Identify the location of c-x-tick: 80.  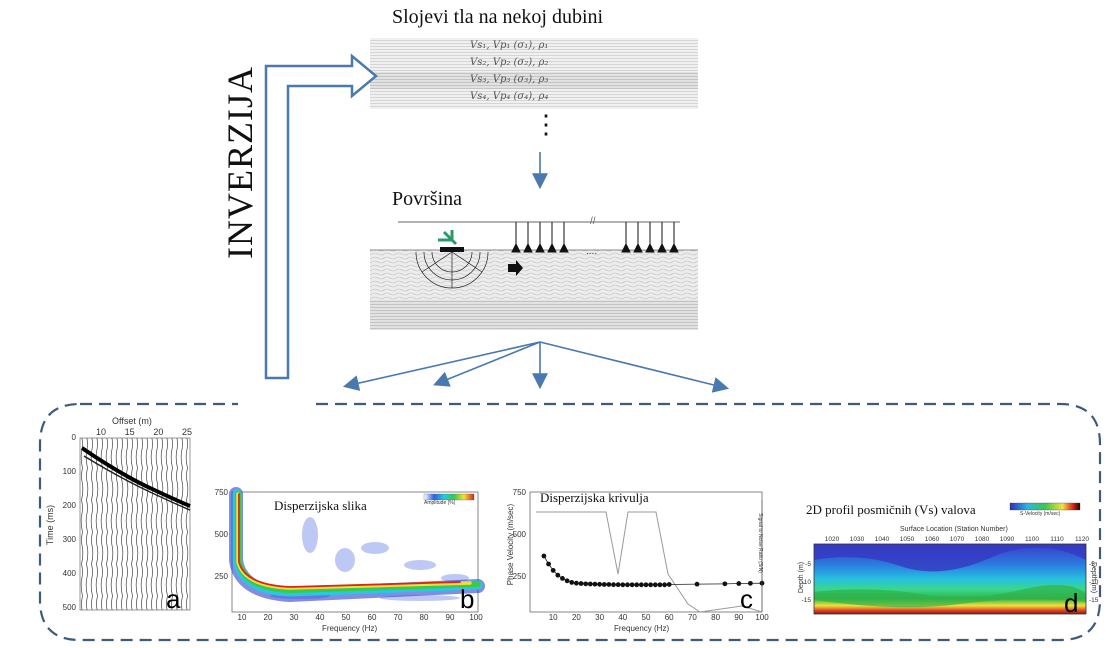
(715, 617).